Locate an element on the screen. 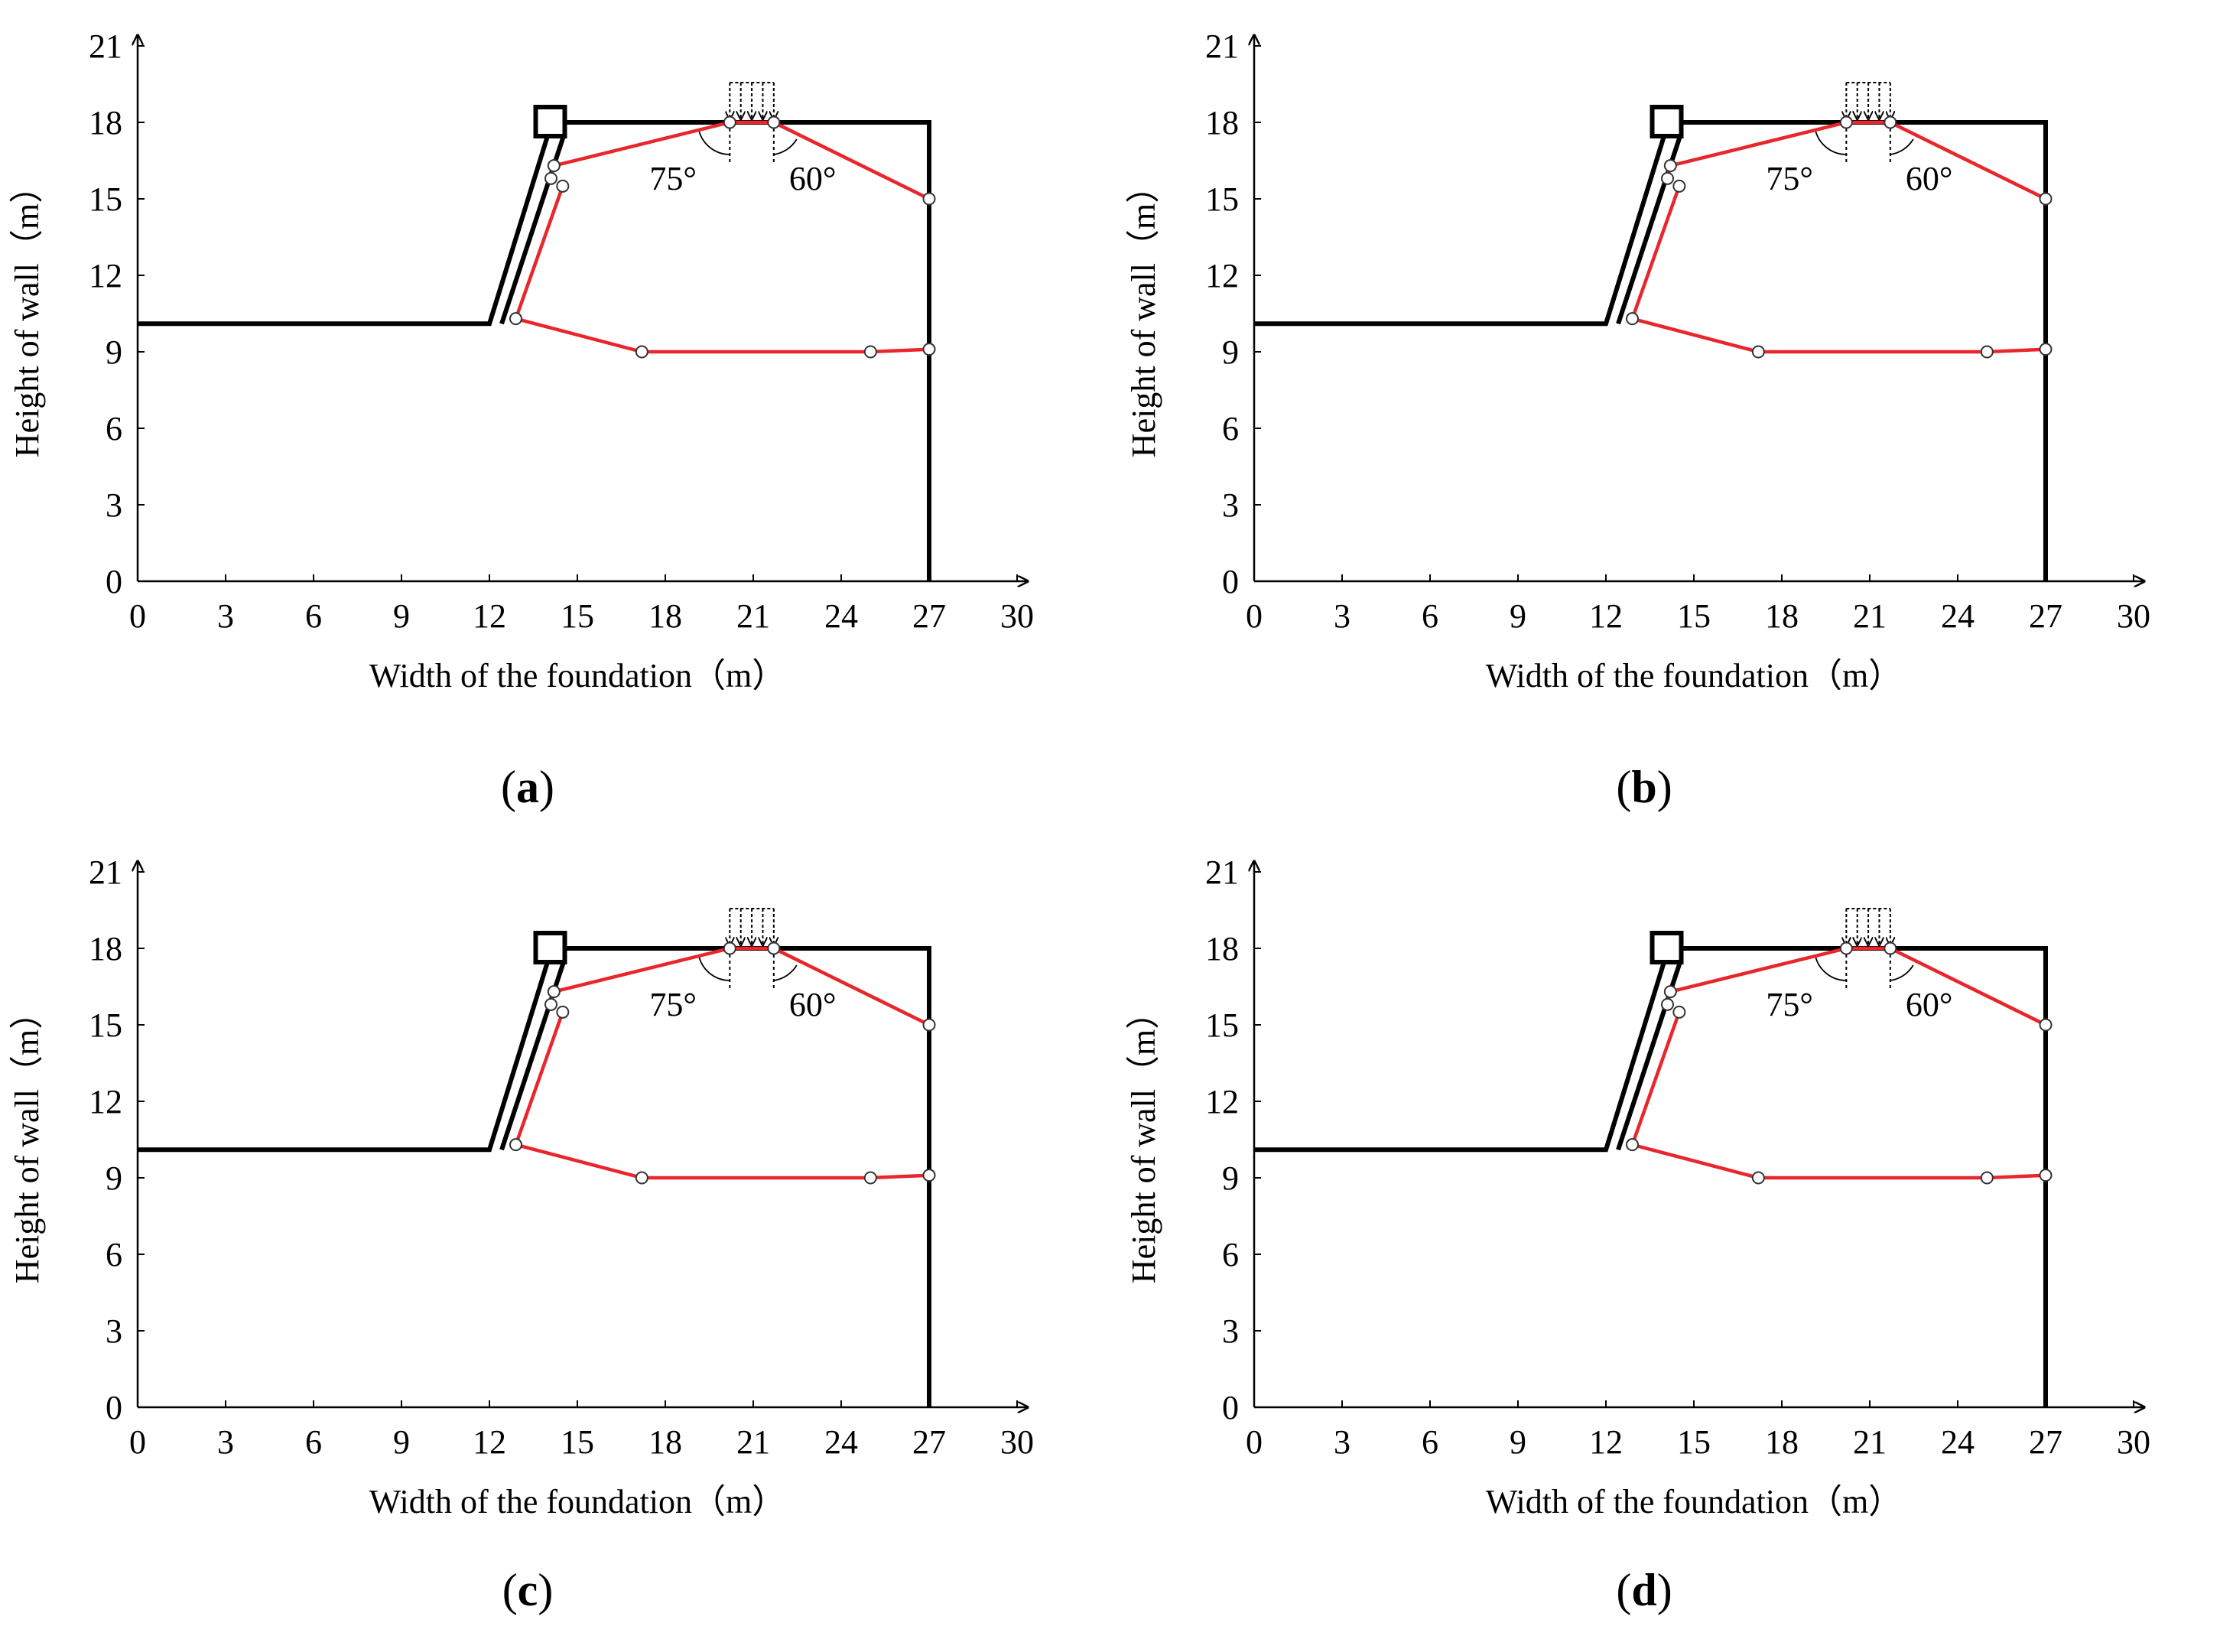 The width and height of the screenshot is (2233, 1652). caption-c: (c) is located at coordinates (528, 1590).